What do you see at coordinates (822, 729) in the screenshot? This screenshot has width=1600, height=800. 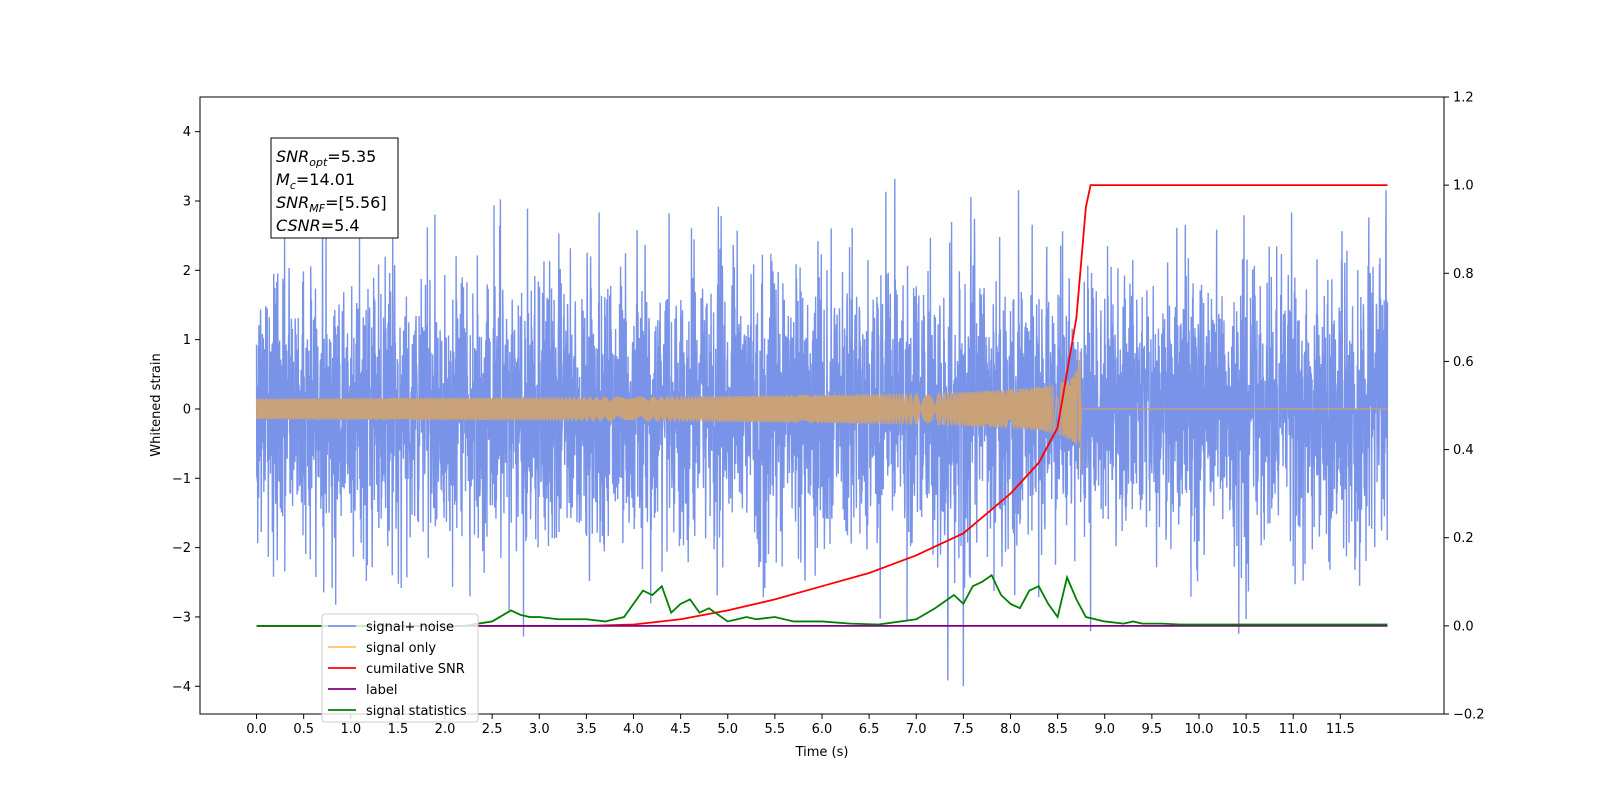 I see `x-tick-label: 6.0` at bounding box center [822, 729].